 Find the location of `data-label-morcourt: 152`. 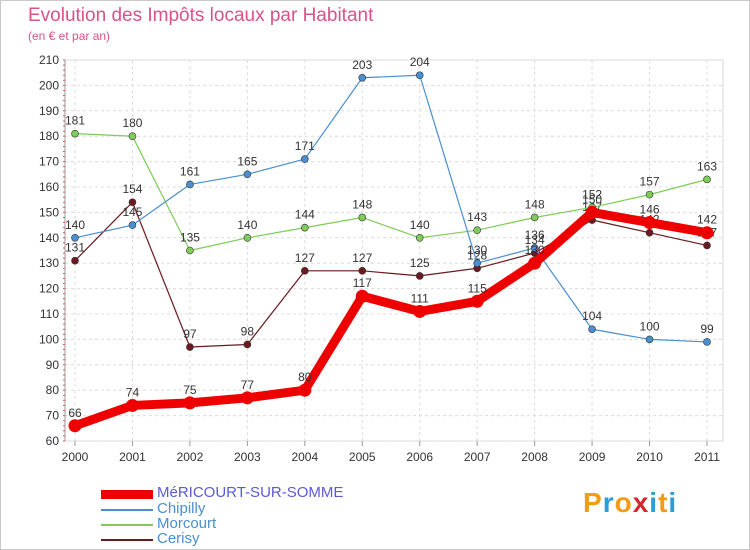

data-label-morcourt: 152 is located at coordinates (592, 194).